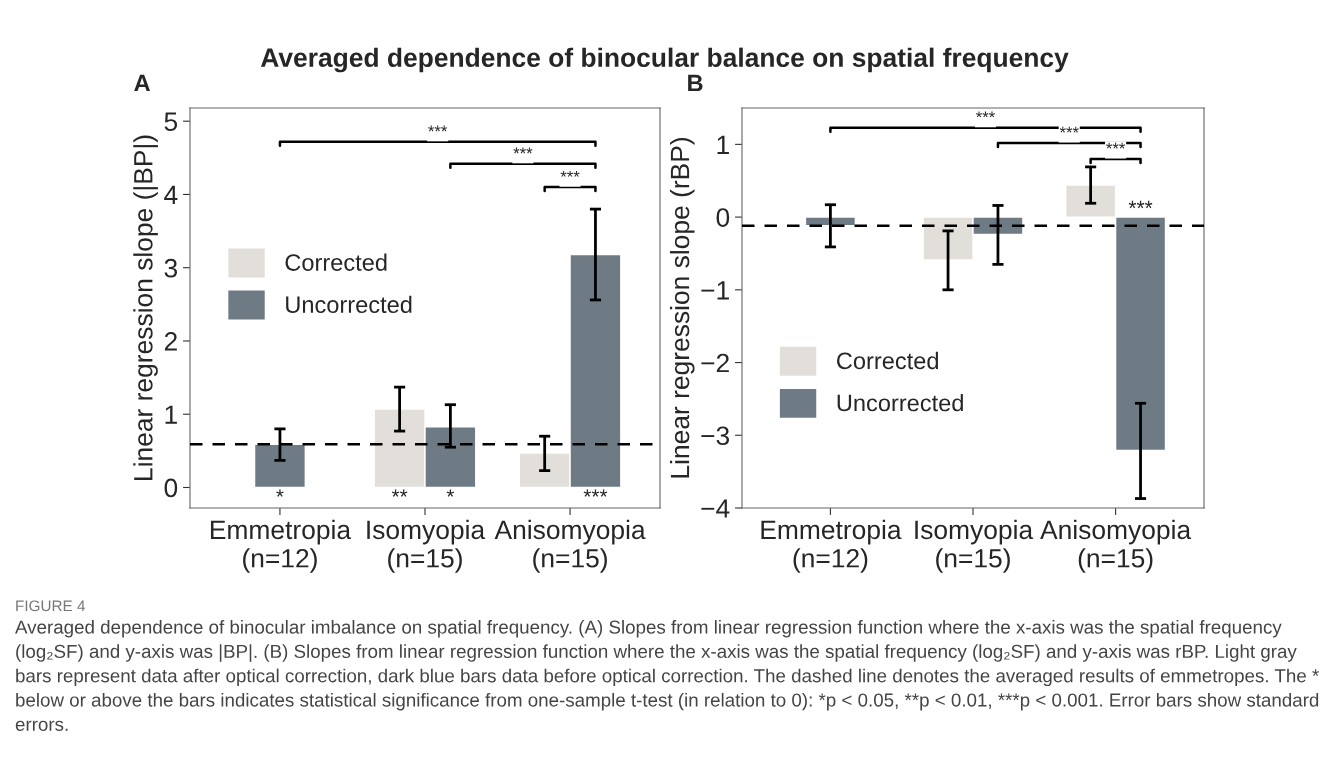 The width and height of the screenshot is (1329, 758). I want to click on y-tick-label: −3, so click(715, 436).